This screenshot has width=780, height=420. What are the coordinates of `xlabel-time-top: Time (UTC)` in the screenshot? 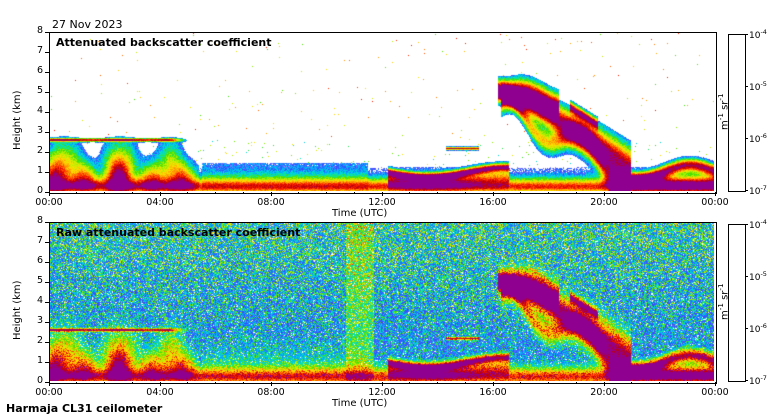 It's located at (360, 213).